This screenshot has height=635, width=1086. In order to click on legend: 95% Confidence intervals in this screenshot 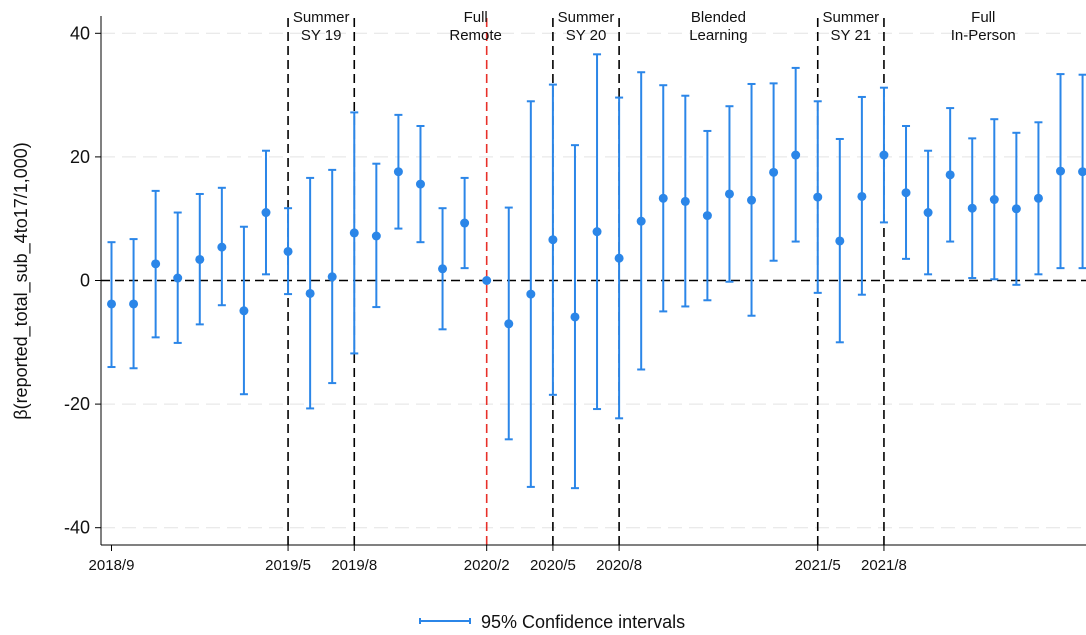, I will do `click(552, 622)`.